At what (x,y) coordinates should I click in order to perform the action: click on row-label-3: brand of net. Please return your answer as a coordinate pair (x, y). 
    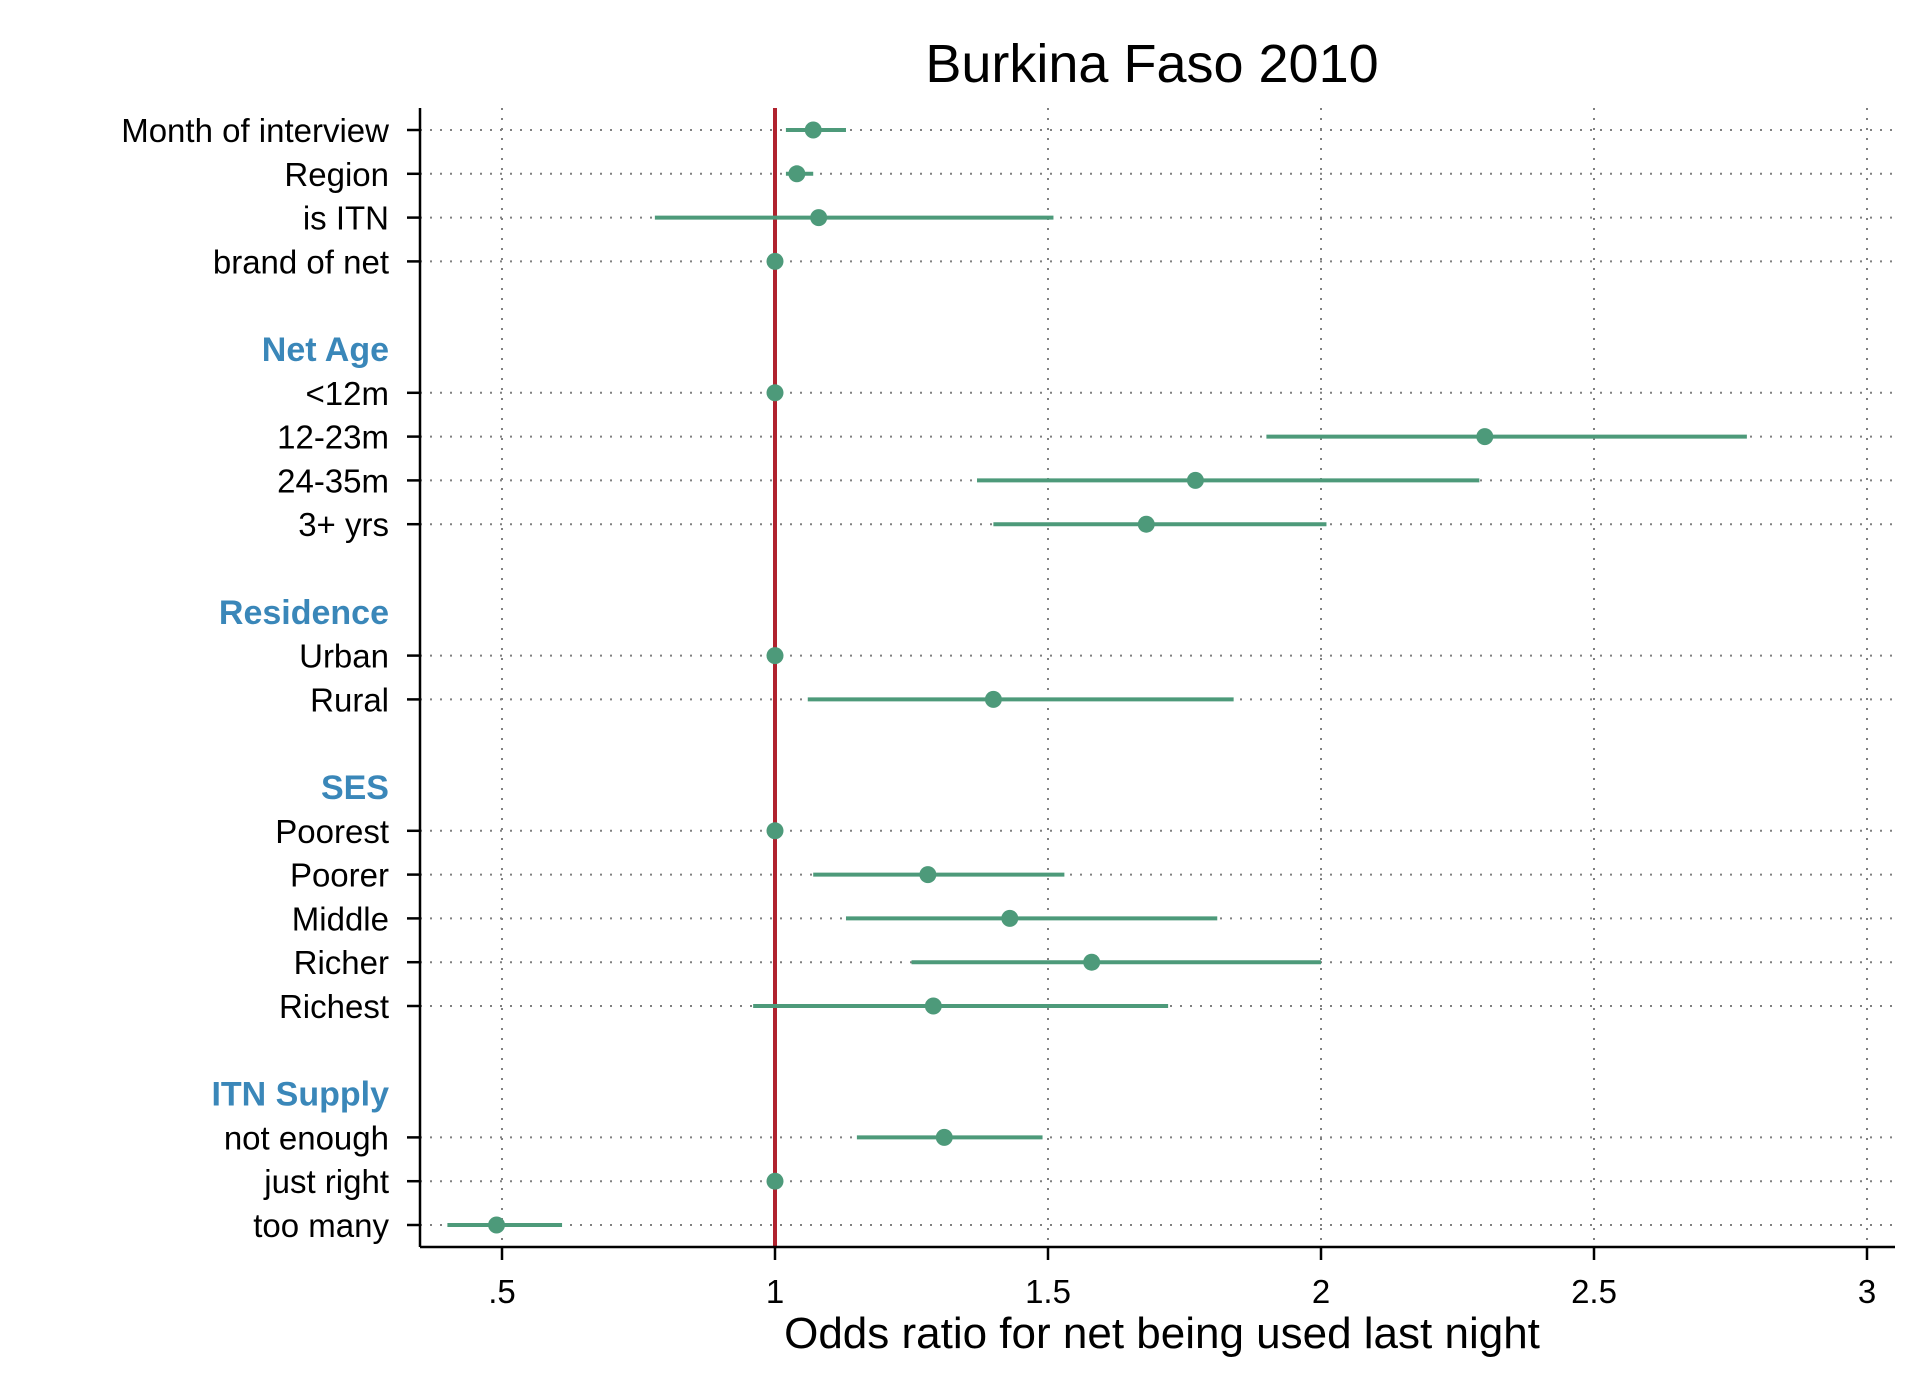
    Looking at the image, I should click on (301, 261).